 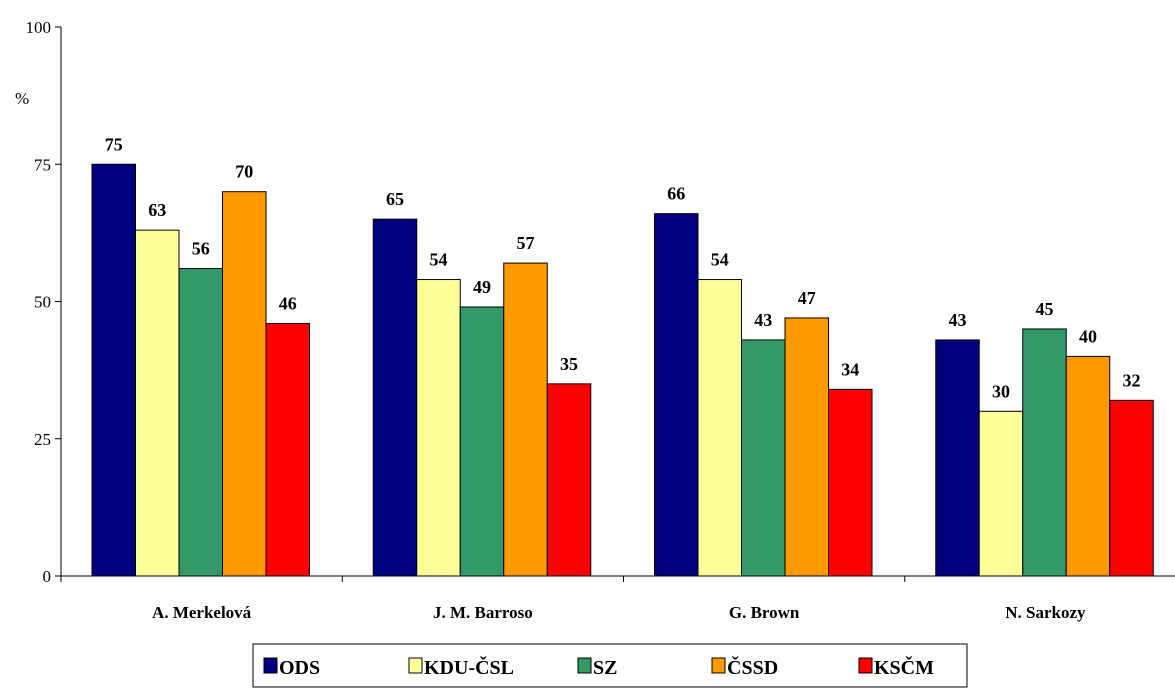 What do you see at coordinates (526, 243) in the screenshot?
I see `data-label: 57` at bounding box center [526, 243].